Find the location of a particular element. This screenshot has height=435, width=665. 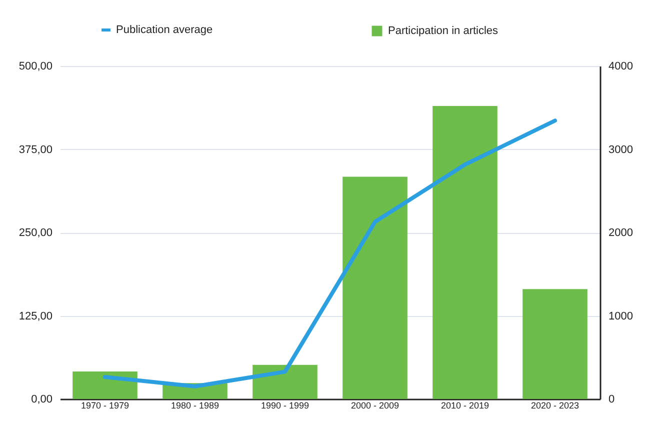

y-tick-label: 500,00 is located at coordinates (35, 66).